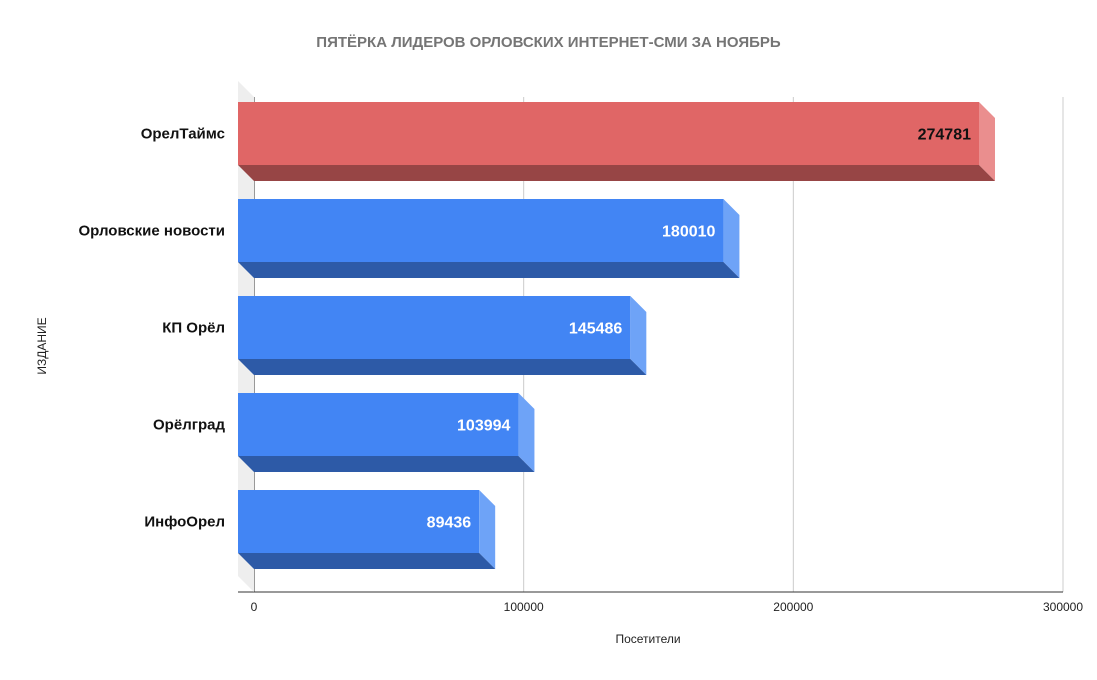  What do you see at coordinates (483, 426) in the screenshot?
I see `data-label: 103994` at bounding box center [483, 426].